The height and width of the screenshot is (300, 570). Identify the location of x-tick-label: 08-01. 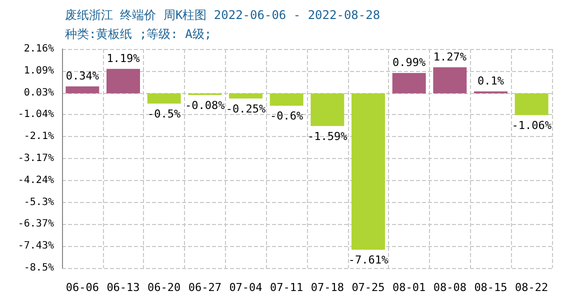
(409, 287).